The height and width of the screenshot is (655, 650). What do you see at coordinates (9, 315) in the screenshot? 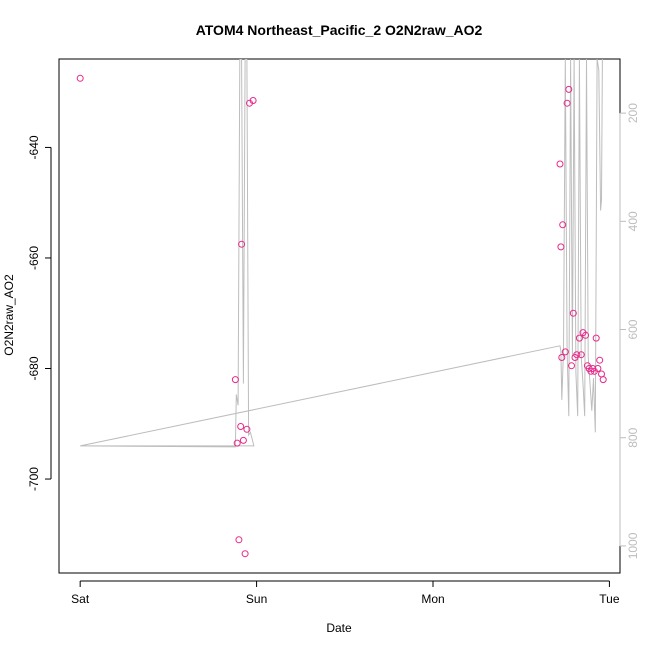
I see `y-axis-label: O2N2raw_AO2` at bounding box center [9, 315].